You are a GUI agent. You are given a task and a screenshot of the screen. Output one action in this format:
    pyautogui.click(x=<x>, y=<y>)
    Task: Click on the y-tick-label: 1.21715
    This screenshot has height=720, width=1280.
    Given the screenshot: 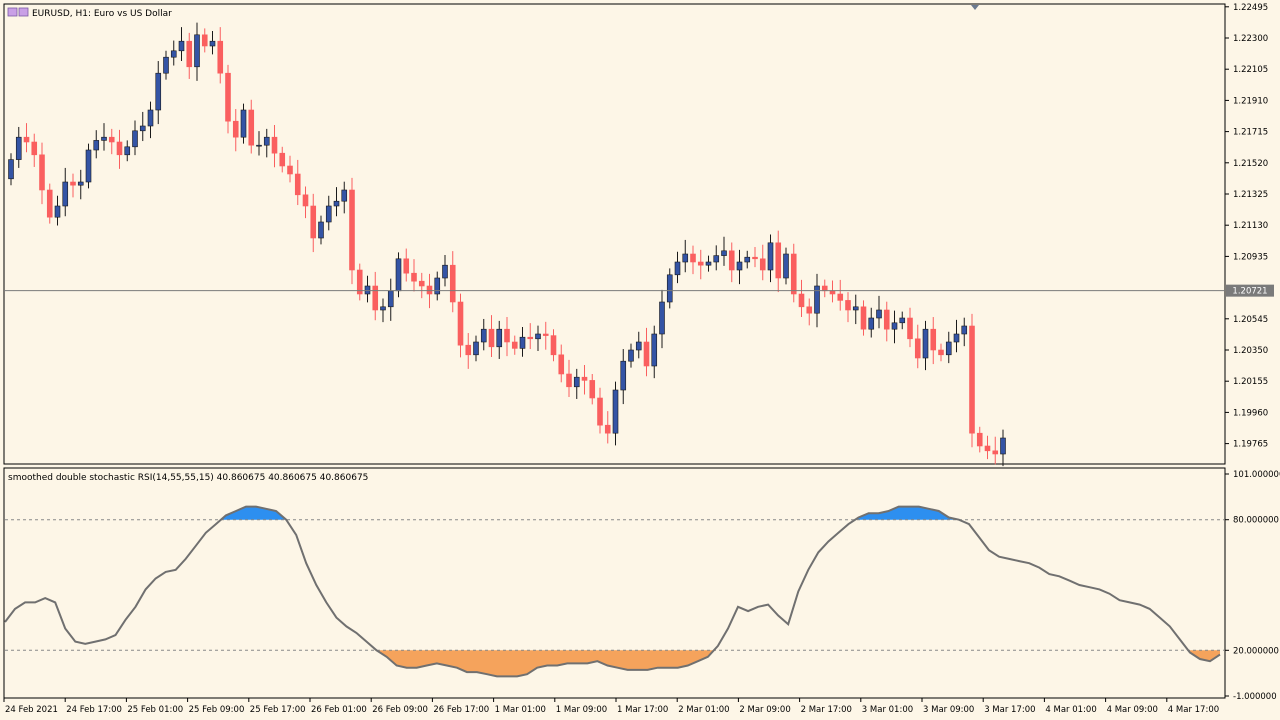 What is the action you would take?
    pyautogui.click(x=1250, y=133)
    